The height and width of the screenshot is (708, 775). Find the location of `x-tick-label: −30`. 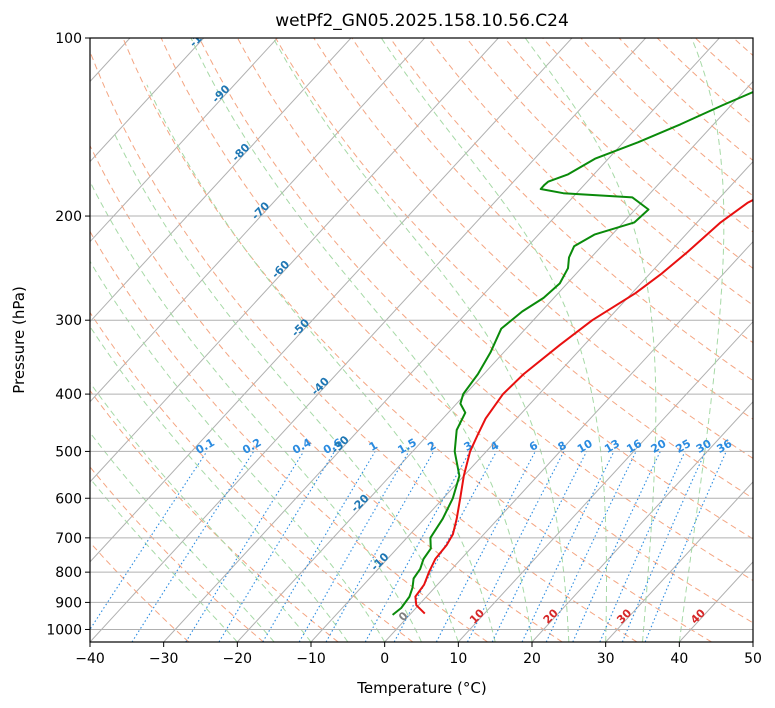

x-tick-label: −30 is located at coordinates (164, 659).